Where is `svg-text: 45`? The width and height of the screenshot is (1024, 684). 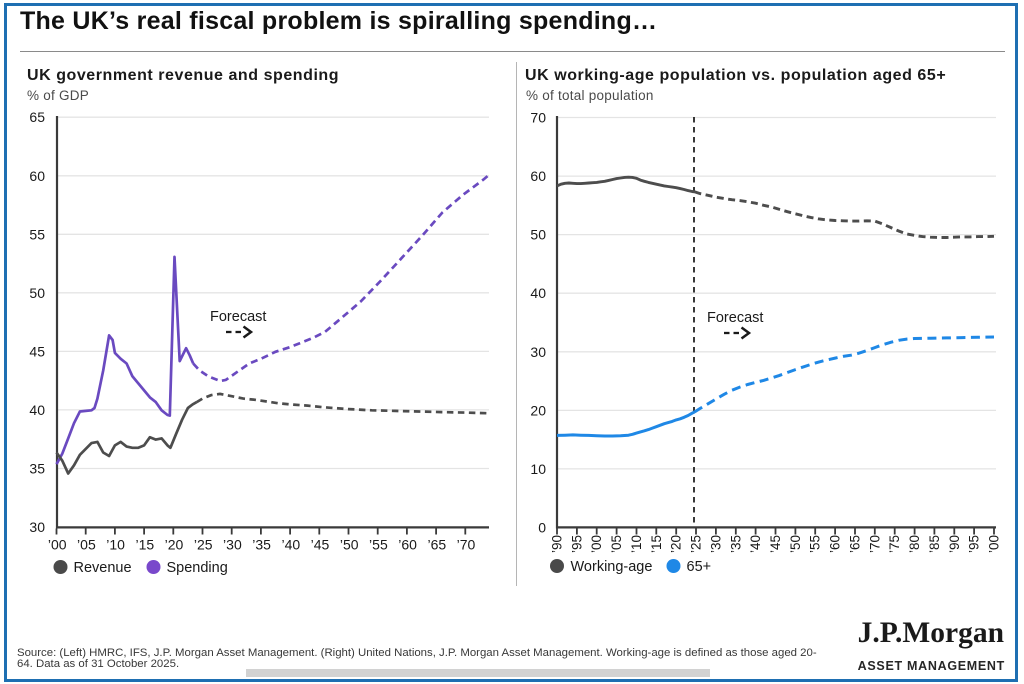 svg-text: 45 is located at coordinates (37, 351).